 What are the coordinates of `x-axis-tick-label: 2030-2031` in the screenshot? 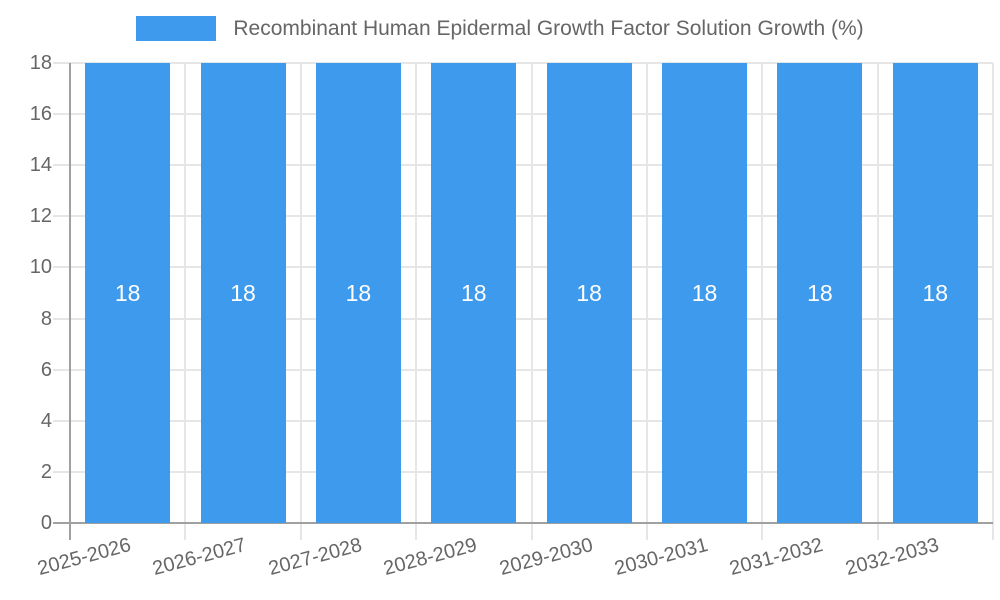 It's located at (661, 557).